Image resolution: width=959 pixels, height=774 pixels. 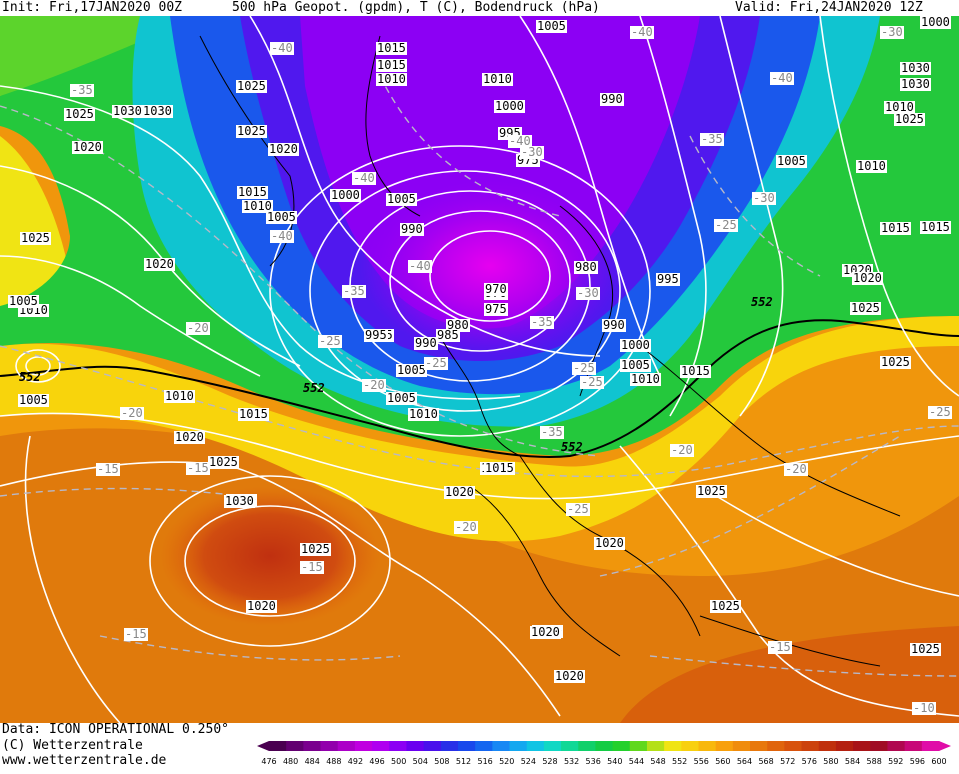 What do you see at coordinates (528, 761) in the screenshot?
I see `legend-tick-label: 524` at bounding box center [528, 761].